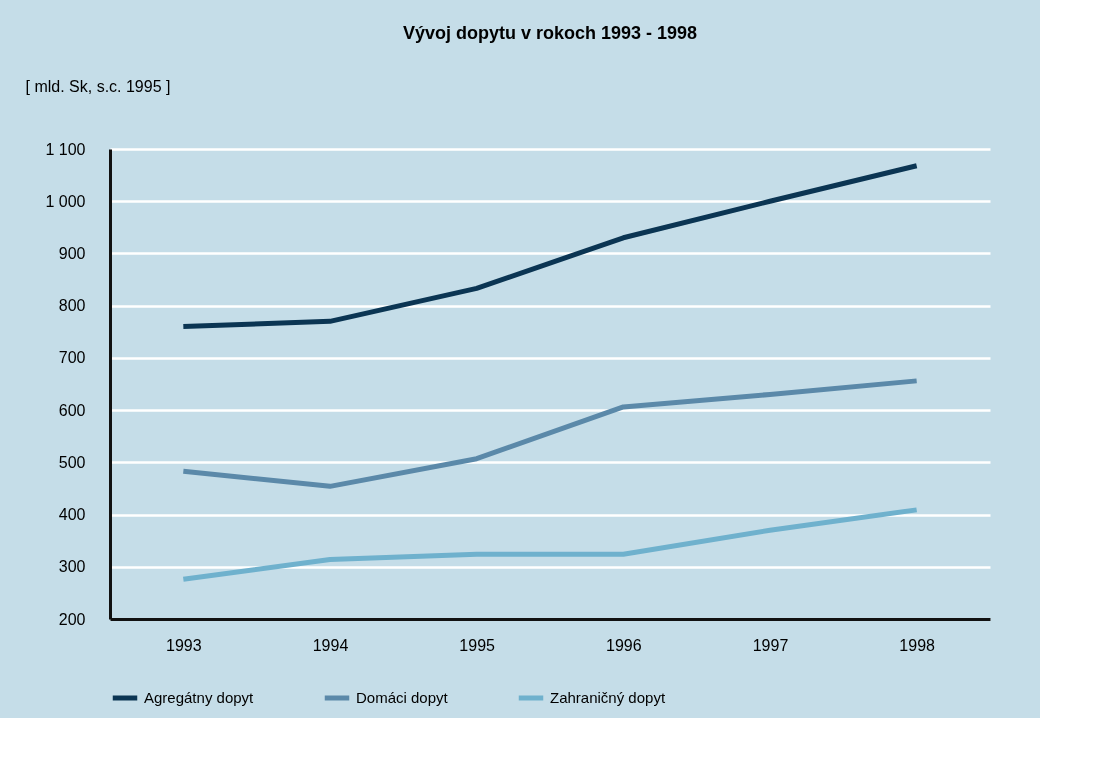 This screenshot has width=1093, height=760. Describe the element at coordinates (917, 645) in the screenshot. I see `x-tick-label: 1998` at that location.